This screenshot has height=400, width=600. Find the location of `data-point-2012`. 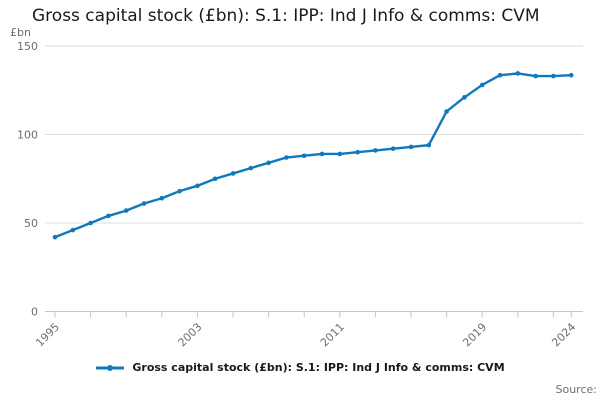

data-point-2012 is located at coordinates (357, 152).